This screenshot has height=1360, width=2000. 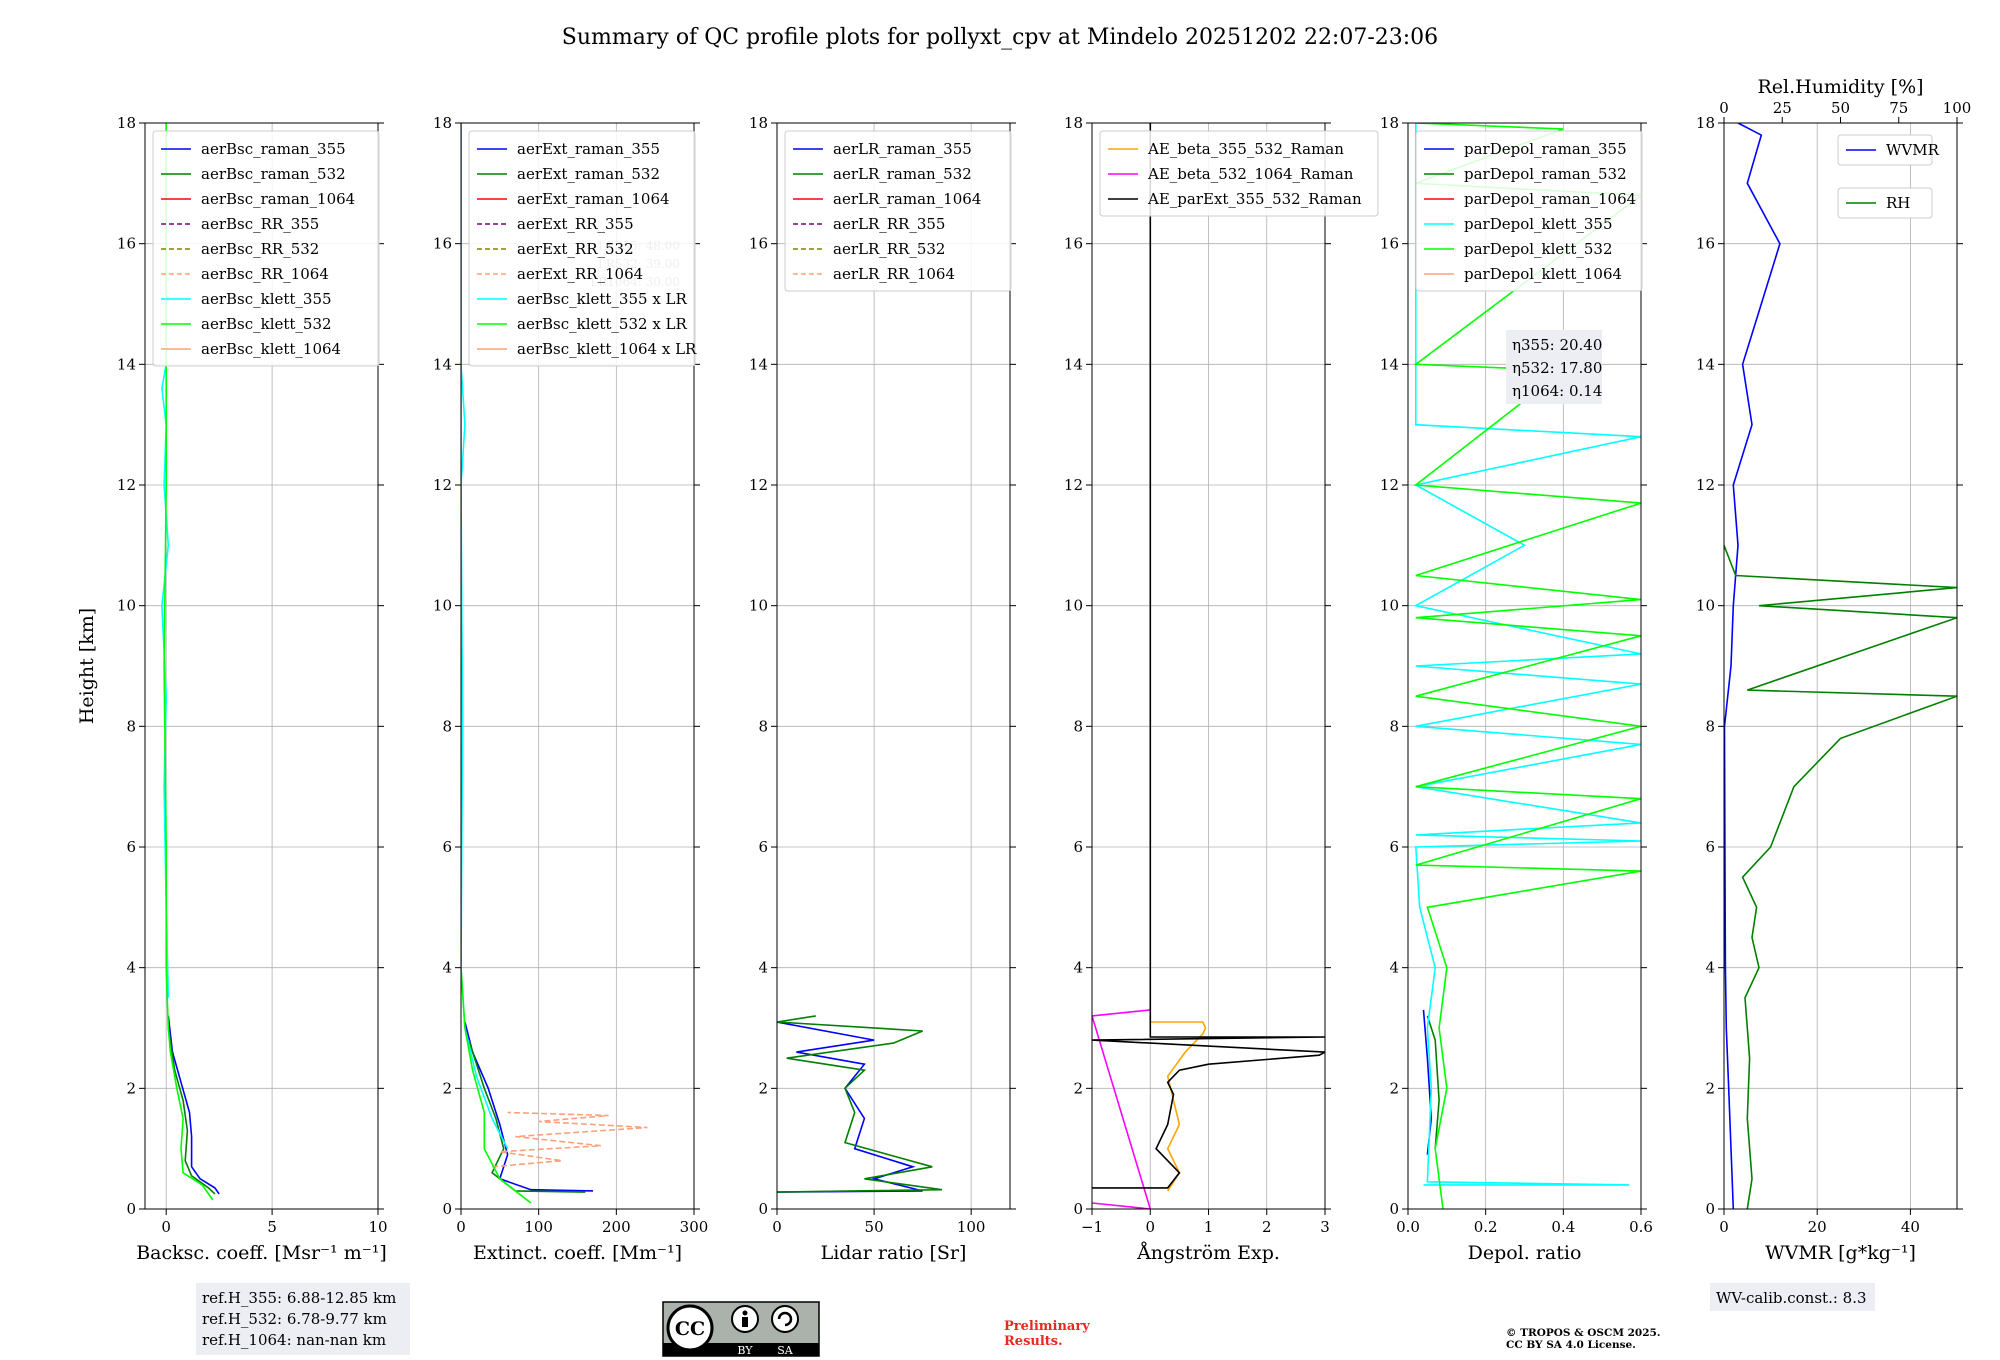 I want to click on legend-entry-label: aerLR_RR_532, so click(x=889, y=249).